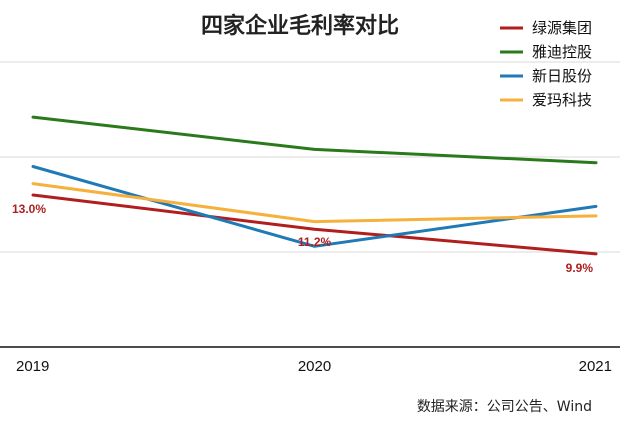 The image size is (640, 421). What do you see at coordinates (562, 52) in the screenshot?
I see `legend-label: 雅迪控股` at bounding box center [562, 52].